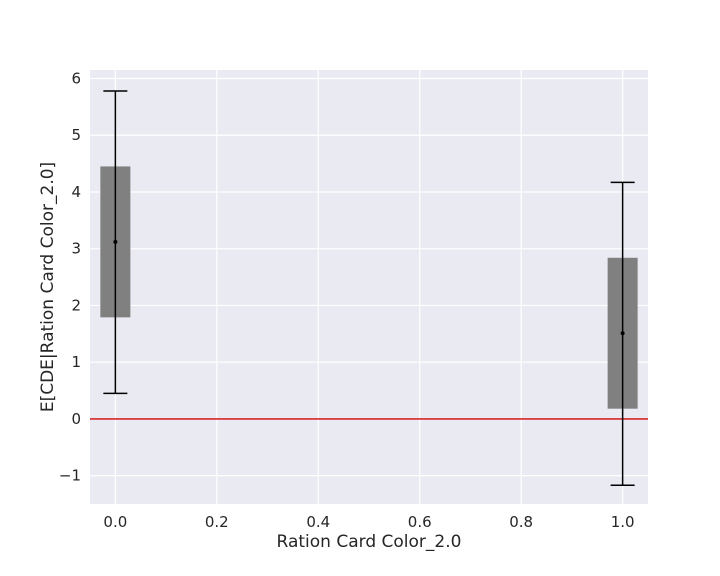  What do you see at coordinates (76, 79) in the screenshot?
I see `y-tick-label: 6` at bounding box center [76, 79].